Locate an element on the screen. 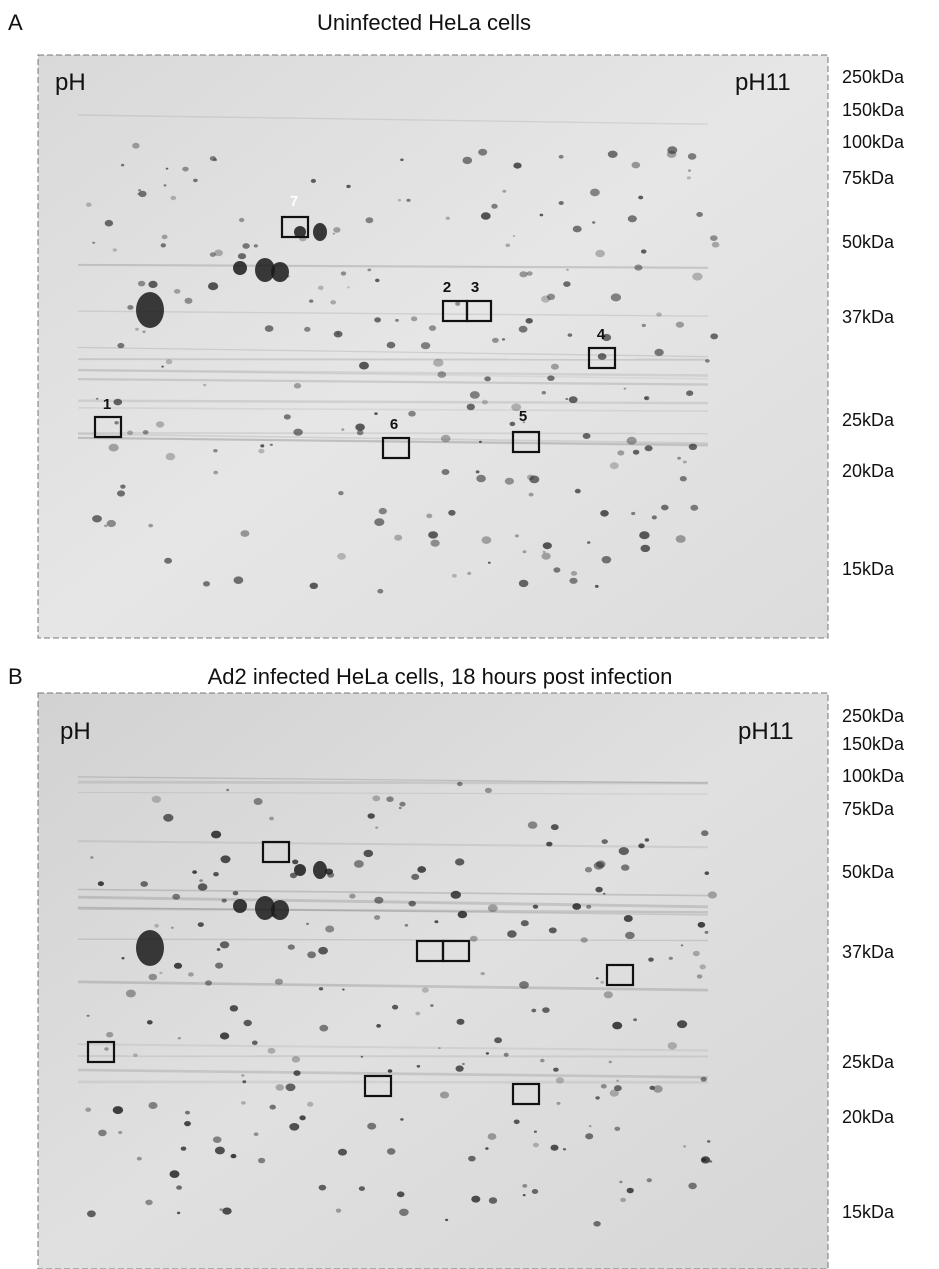 This screenshot has height=1269, width=939. panel-title: Uninfected HeLa cells is located at coordinates (424, 22).